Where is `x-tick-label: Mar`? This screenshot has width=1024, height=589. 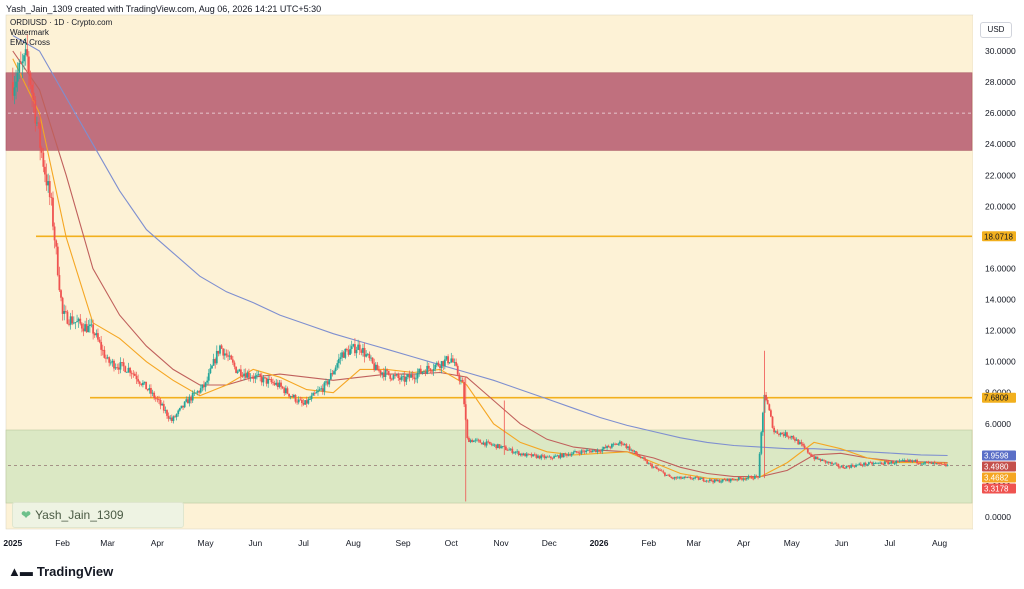 x-tick-label: Mar is located at coordinates (693, 543).